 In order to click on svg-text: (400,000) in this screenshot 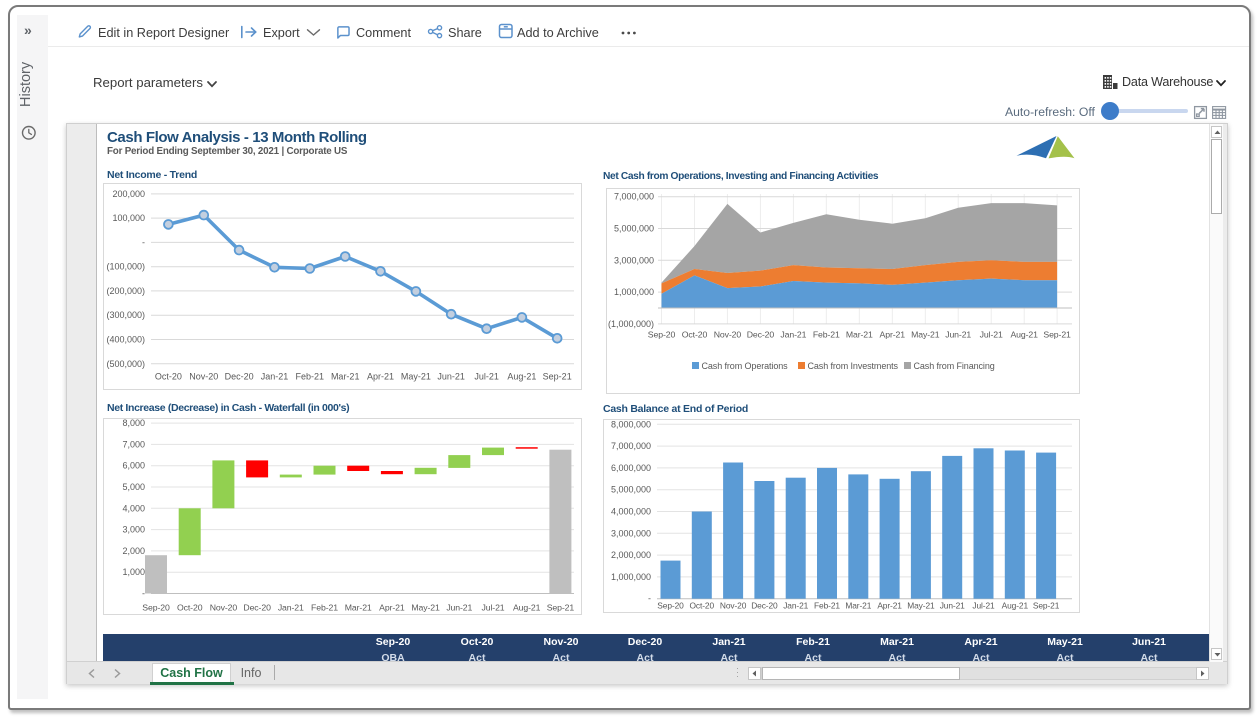, I will do `click(125, 340)`.